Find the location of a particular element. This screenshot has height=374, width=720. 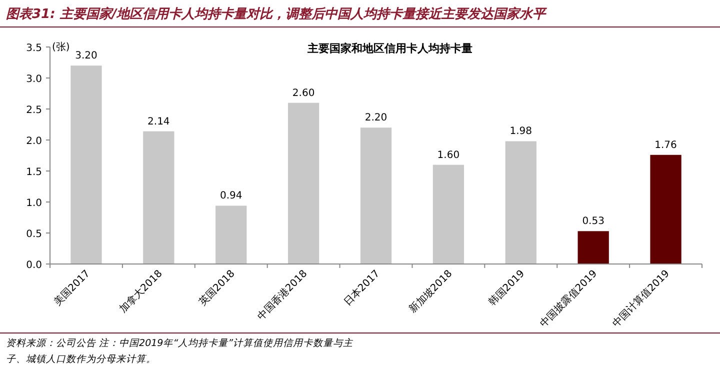

chart-subtitle: 主要国家和地区信用卡人均持卡量 is located at coordinates (389, 48).